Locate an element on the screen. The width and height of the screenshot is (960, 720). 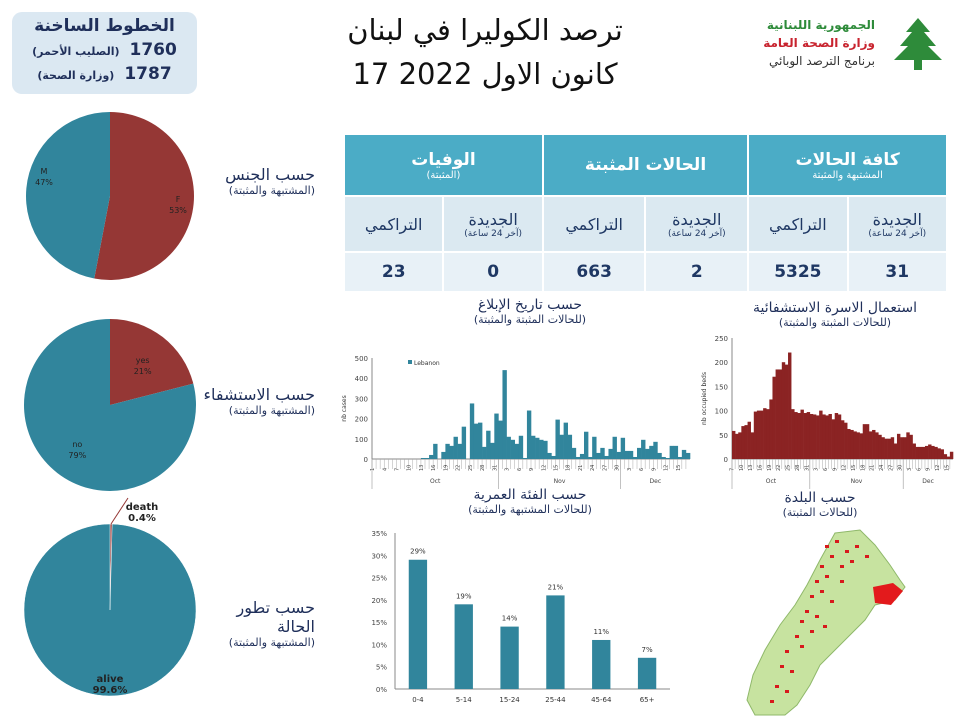
value-cell: 0 is located at coordinates (493, 272).